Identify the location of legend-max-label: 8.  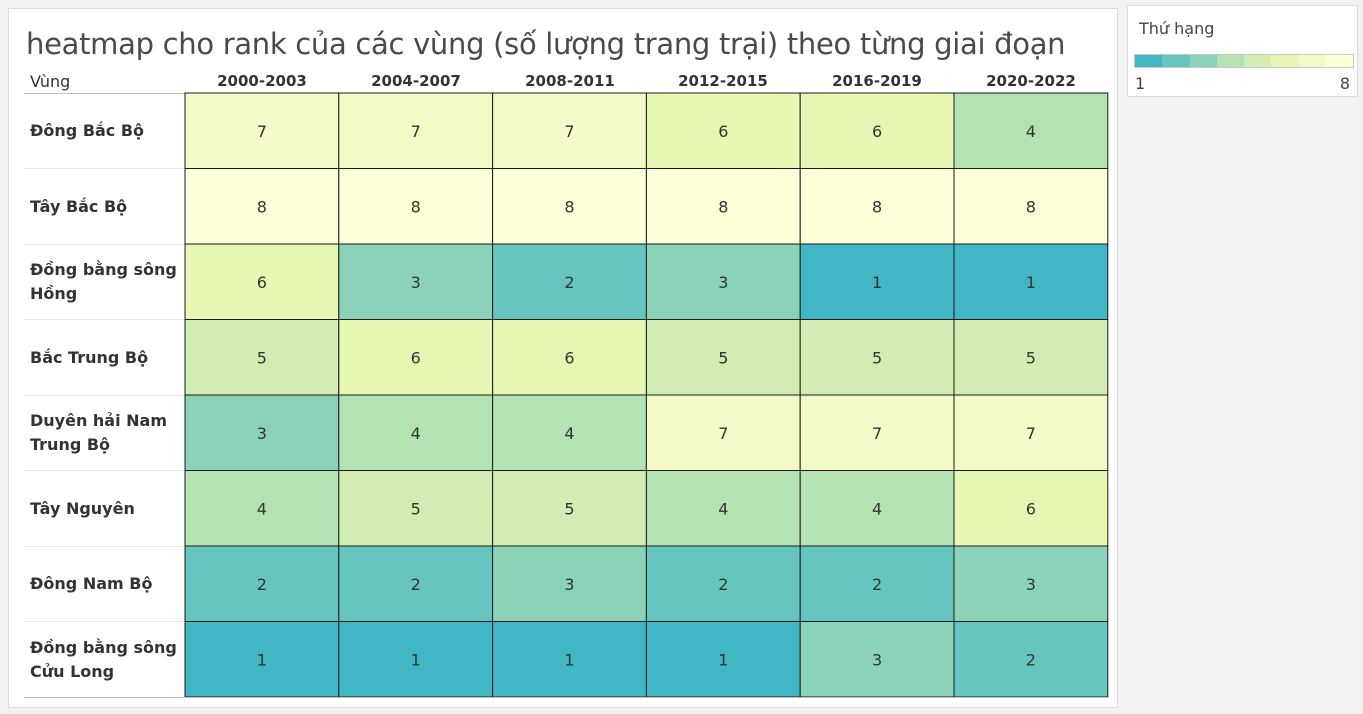
(1344, 83).